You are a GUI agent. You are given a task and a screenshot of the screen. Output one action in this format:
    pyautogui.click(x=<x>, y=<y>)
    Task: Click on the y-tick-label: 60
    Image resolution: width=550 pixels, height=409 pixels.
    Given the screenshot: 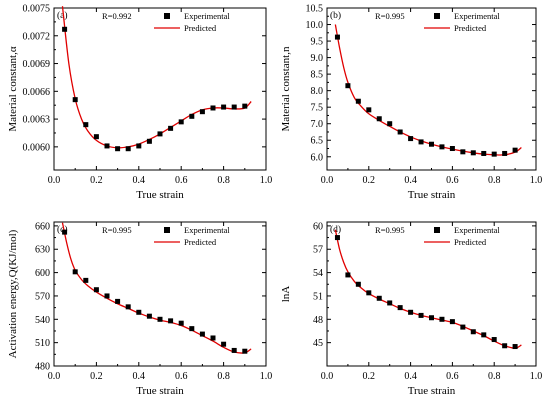 What is the action you would take?
    pyautogui.click(x=318, y=226)
    